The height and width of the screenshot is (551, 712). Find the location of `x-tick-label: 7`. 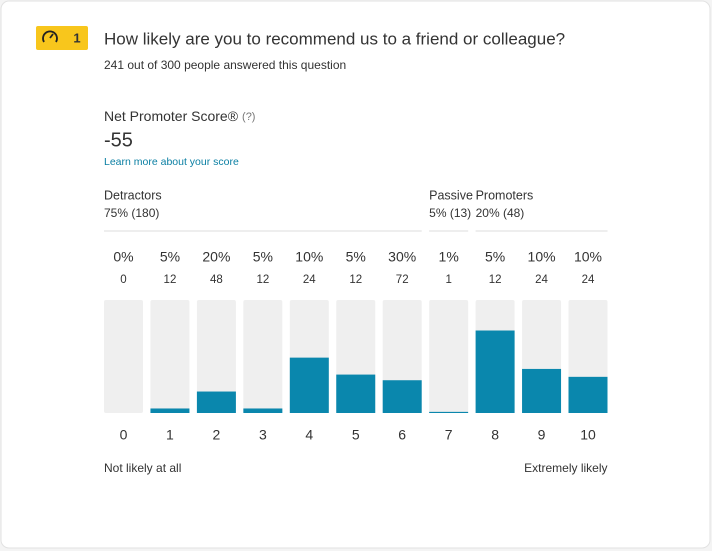

x-tick-label: 7 is located at coordinates (449, 435).